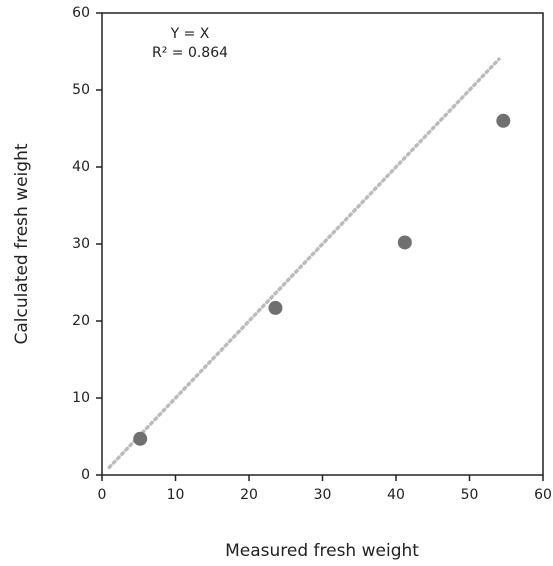 This screenshot has height=566, width=553. What do you see at coordinates (470, 495) in the screenshot?
I see `x-tick-label: 50` at bounding box center [470, 495].